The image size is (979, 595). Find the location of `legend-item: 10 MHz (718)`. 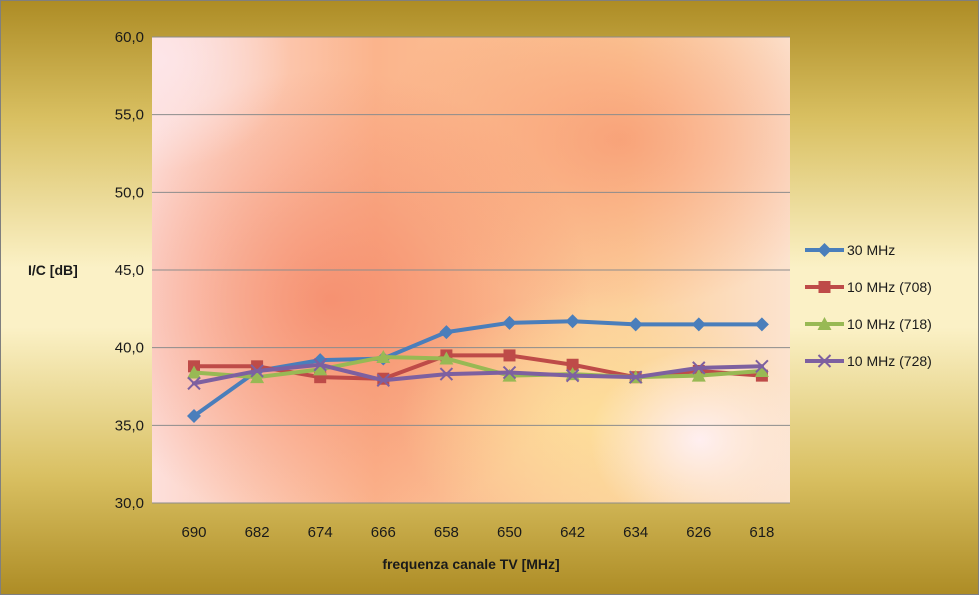

legend-item: 10 MHz (718) is located at coordinates (868, 324).